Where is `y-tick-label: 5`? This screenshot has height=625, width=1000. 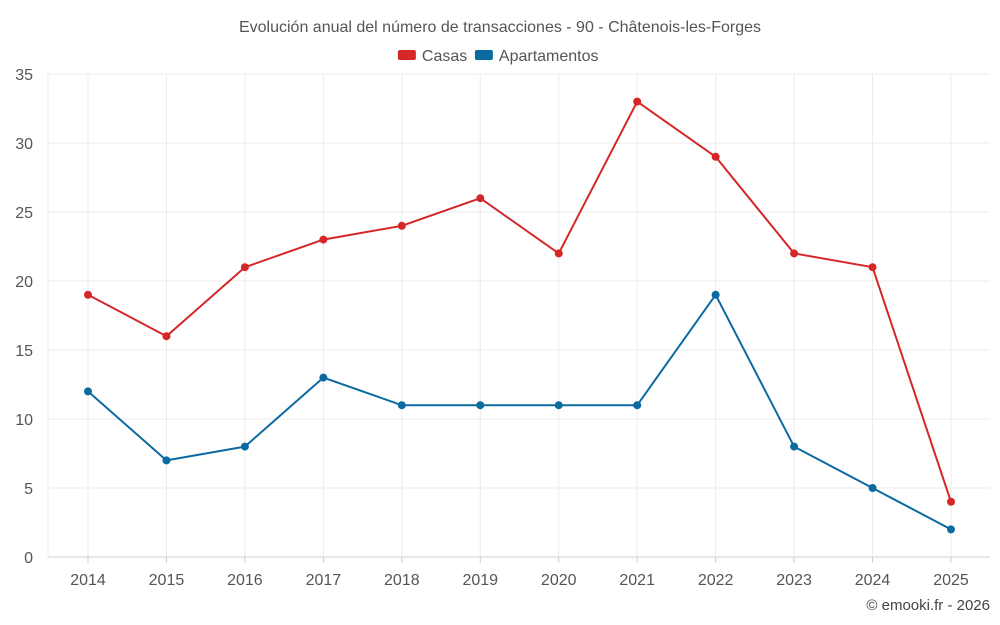 y-tick-label: 5 is located at coordinates (28, 489).